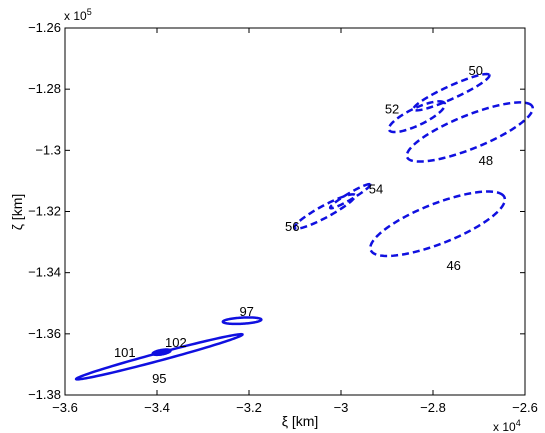 The width and height of the screenshot is (545, 433). Describe the element at coordinates (125, 352) in the screenshot. I see `ellipse-label-101: 101` at that location.